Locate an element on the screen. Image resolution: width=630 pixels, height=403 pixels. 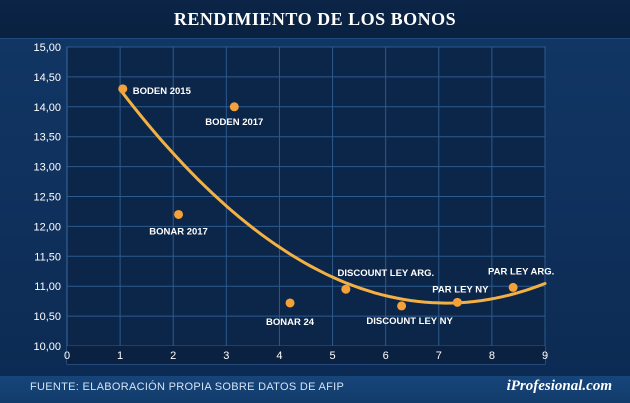
x-tick-label: 7 is located at coordinates (439, 356).